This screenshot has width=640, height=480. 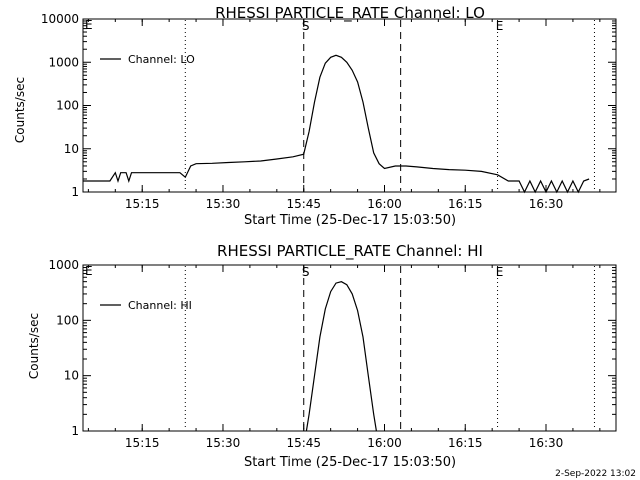 I want to click on legend-label: Channel: LO, so click(x=161, y=59).